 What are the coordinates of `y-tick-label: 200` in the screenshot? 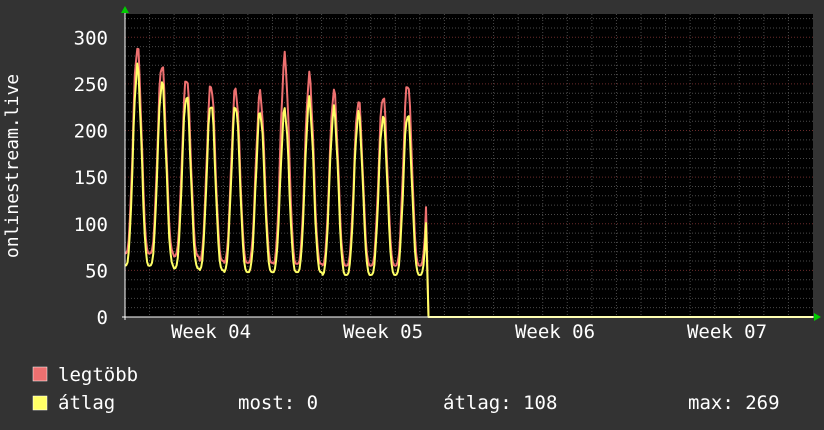 It's located at (91, 132).